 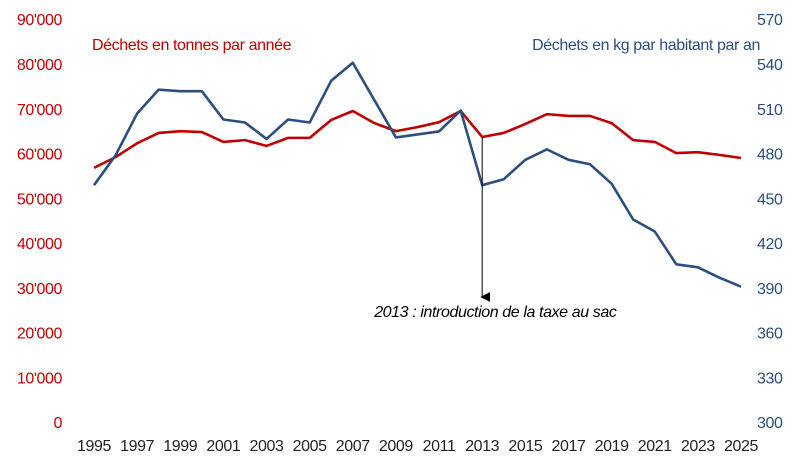 What do you see at coordinates (495, 312) in the screenshot?
I see `annotation-text: 2013 : introduction de la taxe au sac` at bounding box center [495, 312].